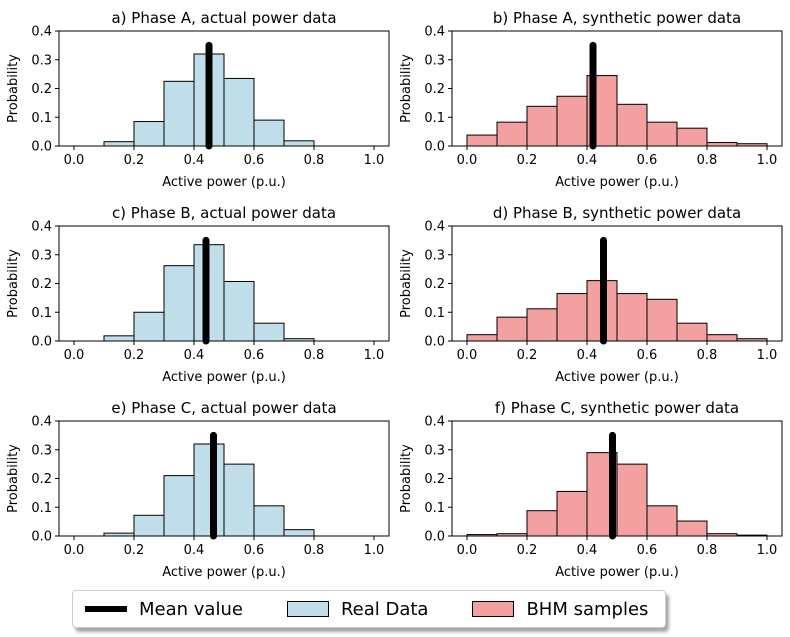  What do you see at coordinates (493, 609) in the screenshot?
I see `legend-bhm-swatch` at bounding box center [493, 609].